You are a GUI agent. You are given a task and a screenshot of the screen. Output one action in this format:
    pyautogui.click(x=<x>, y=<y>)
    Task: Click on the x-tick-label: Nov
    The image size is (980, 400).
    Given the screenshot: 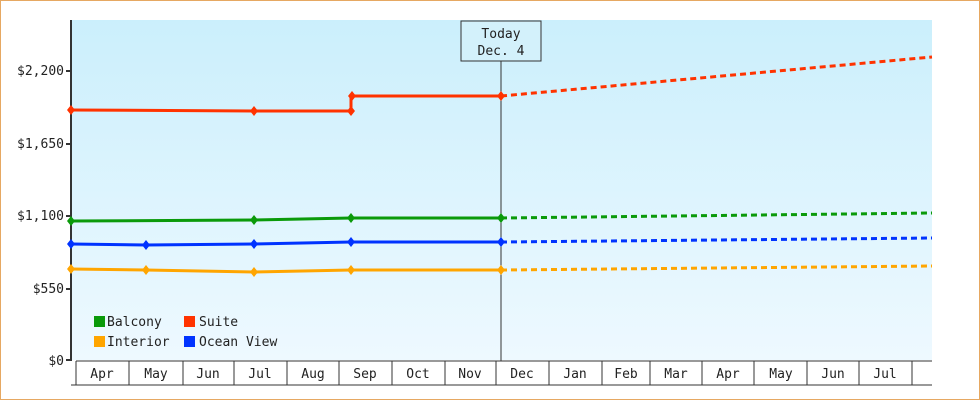 What is the action you would take?
    pyautogui.click(x=470, y=374)
    